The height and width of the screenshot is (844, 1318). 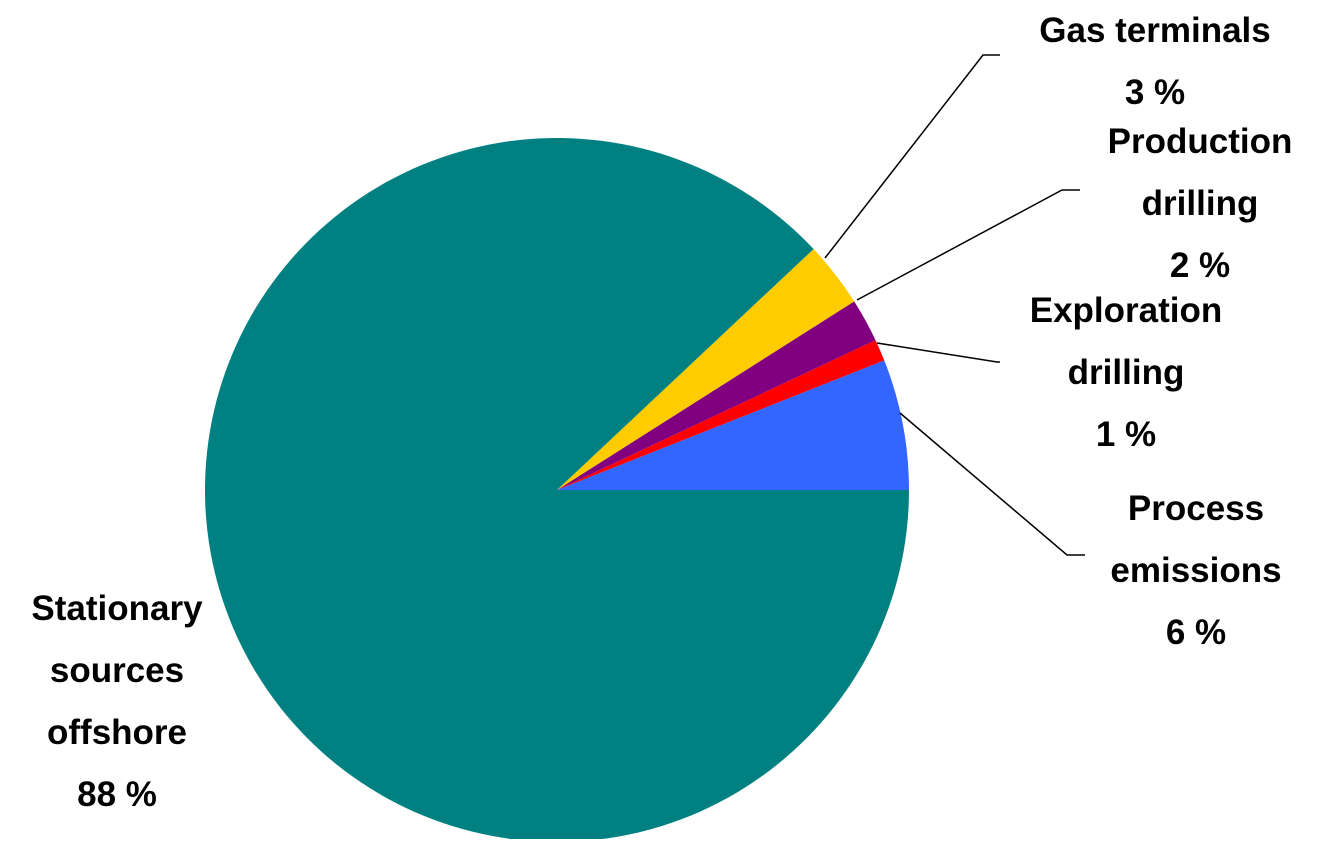 I want to click on slice-label-3: Gas terminals 3 %, so click(x=1155, y=61).